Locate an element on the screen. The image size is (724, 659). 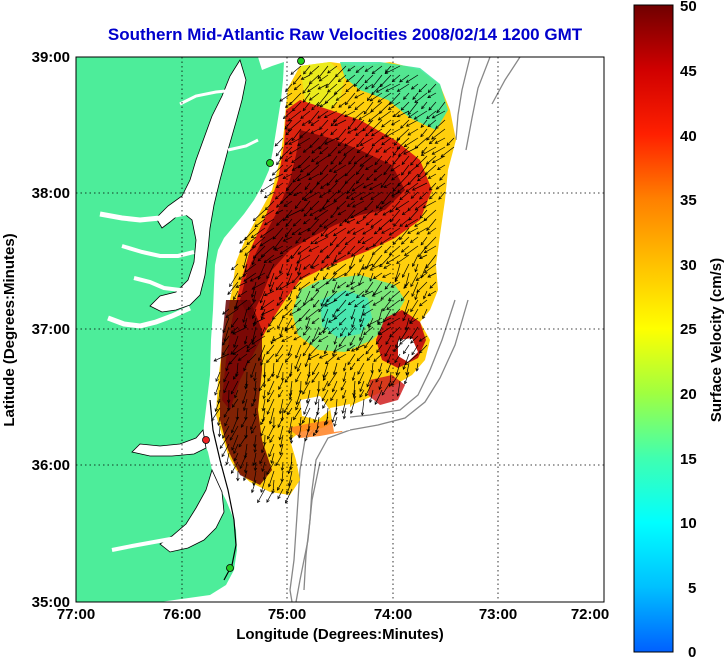
x-tick-label: 77:00 is located at coordinates (76, 614).